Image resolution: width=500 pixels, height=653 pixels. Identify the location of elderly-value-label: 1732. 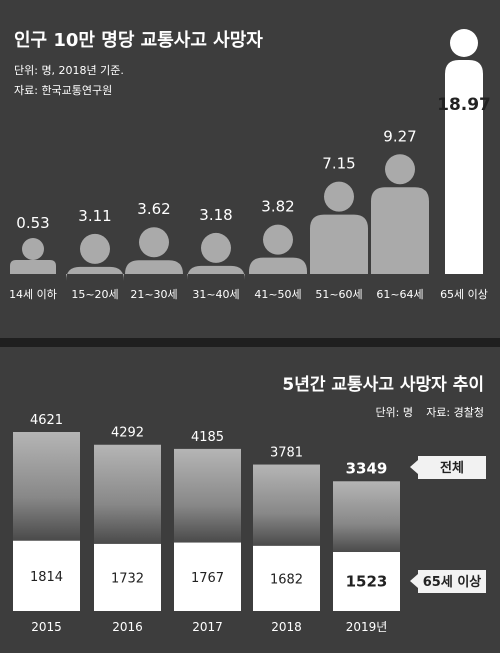
(127, 578).